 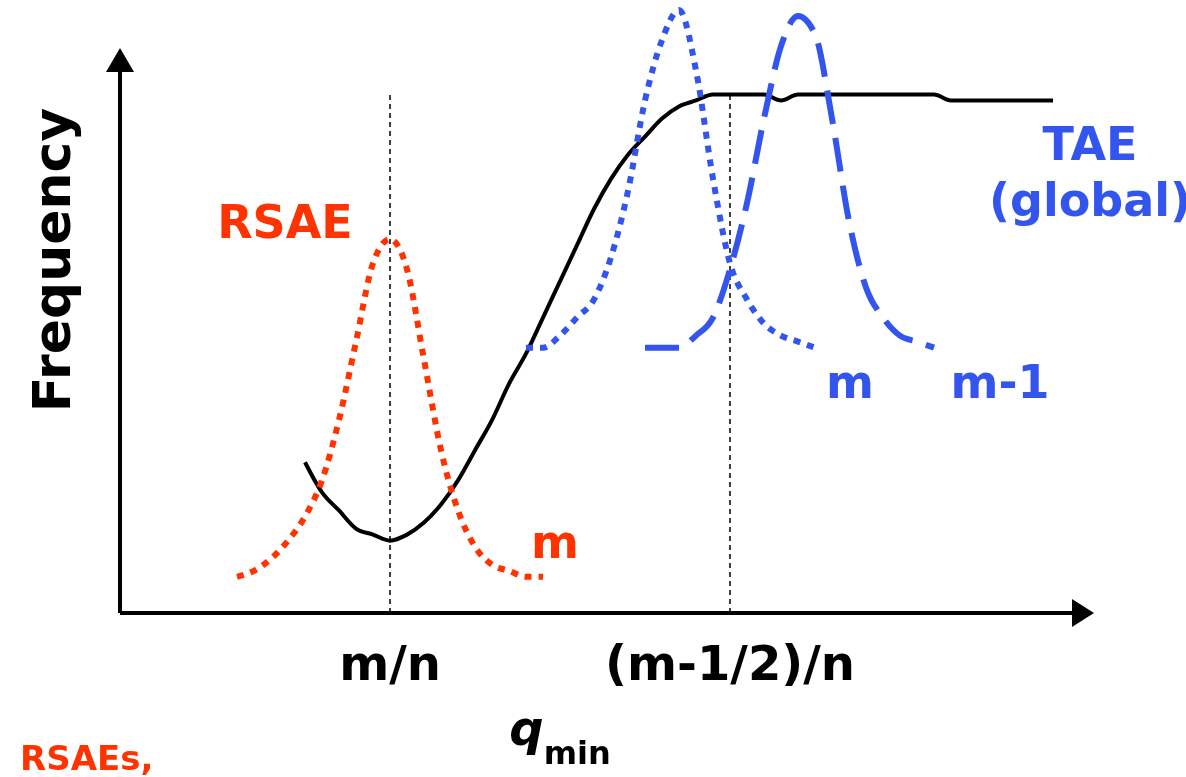 What do you see at coordinates (560, 736) in the screenshot?
I see `x-axis-title: q$_{min}$` at bounding box center [560, 736].